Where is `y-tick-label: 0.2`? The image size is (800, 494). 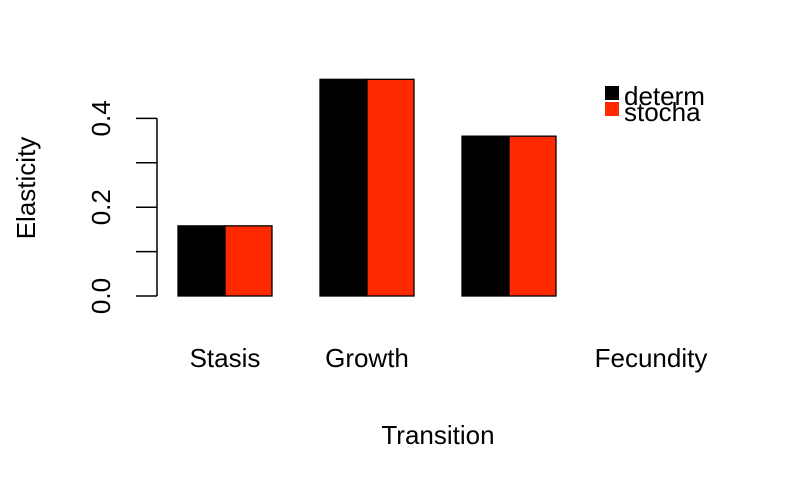
y-tick-label: 0.2 is located at coordinates (101, 207).